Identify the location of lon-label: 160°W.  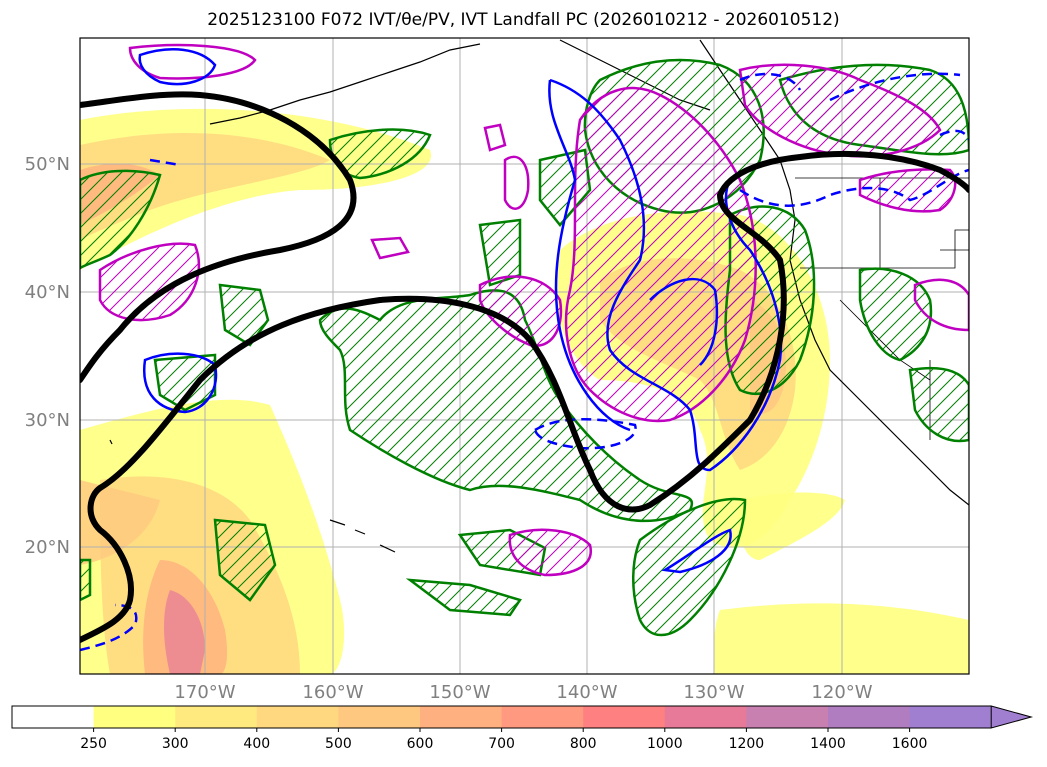
(332, 692).